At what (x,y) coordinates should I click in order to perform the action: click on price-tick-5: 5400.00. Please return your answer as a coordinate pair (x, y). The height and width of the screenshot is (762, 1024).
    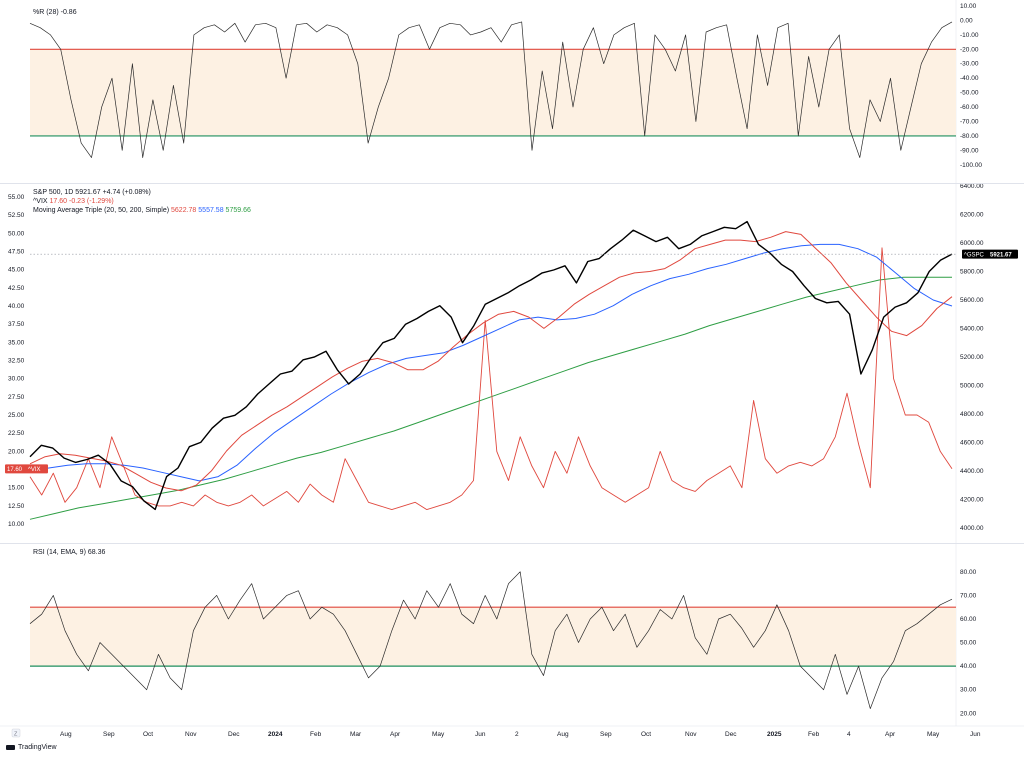
    Looking at the image, I should click on (972, 328).